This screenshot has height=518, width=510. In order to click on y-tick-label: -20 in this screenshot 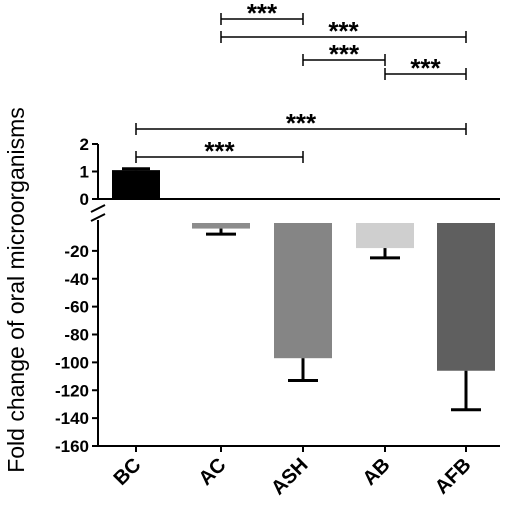, I will do `click(76, 251)`.